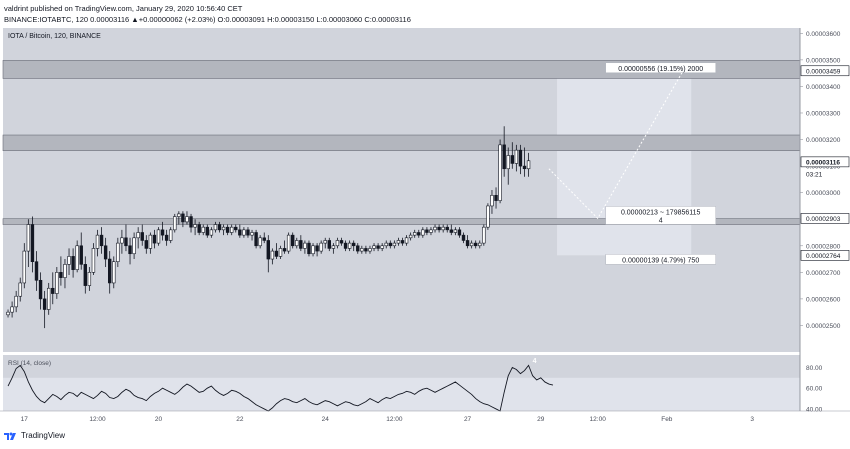  Describe the element at coordinates (823, 193) in the screenshot. I see `price-tick-label: 0.00003000` at that location.